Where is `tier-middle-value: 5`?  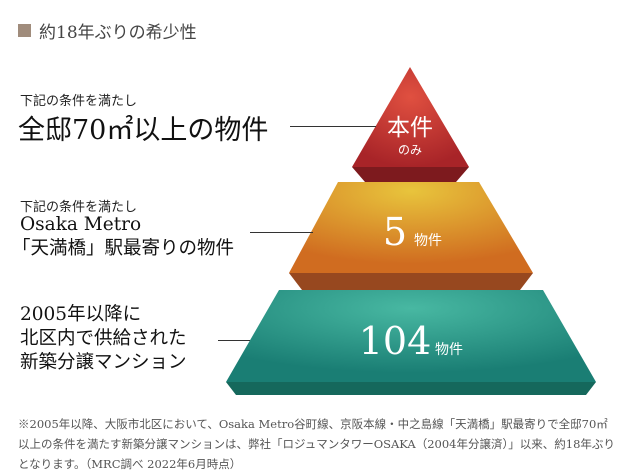 tier-middle-value: 5 is located at coordinates (395, 232).